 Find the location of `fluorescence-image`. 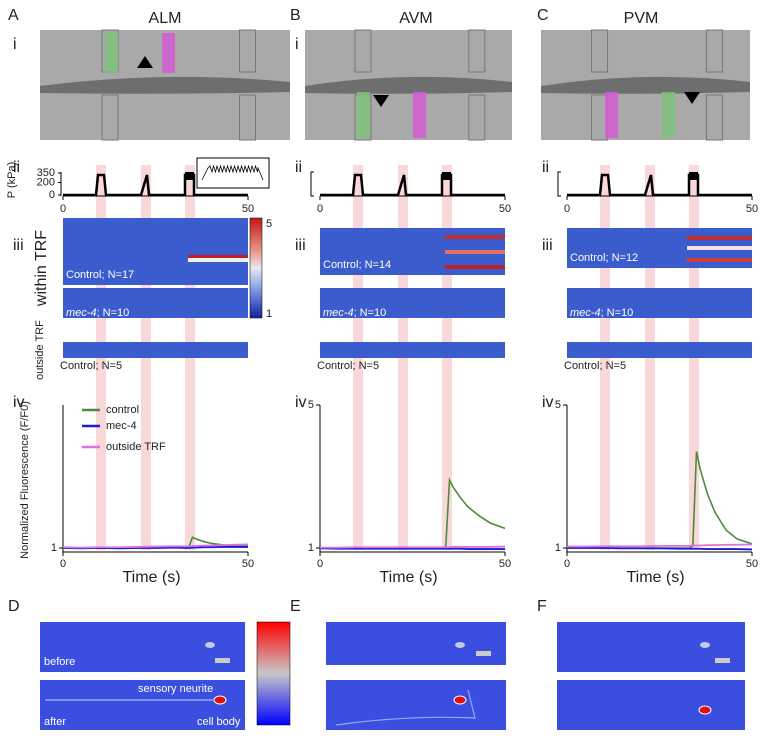

fluorescence-image is located at coordinates (651, 647).